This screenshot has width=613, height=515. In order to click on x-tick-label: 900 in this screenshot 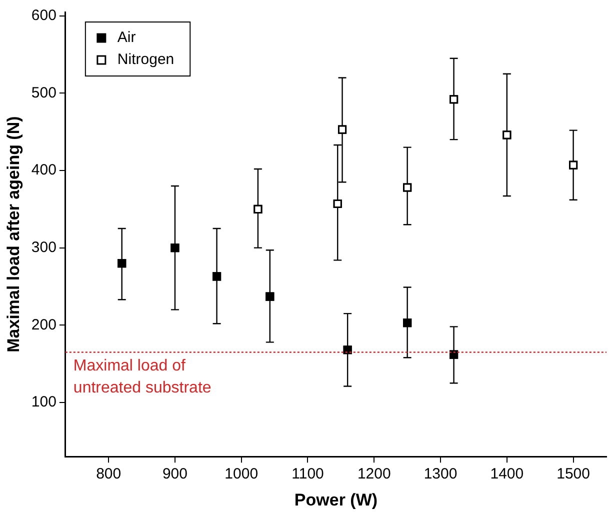, I will do `click(175, 474)`.